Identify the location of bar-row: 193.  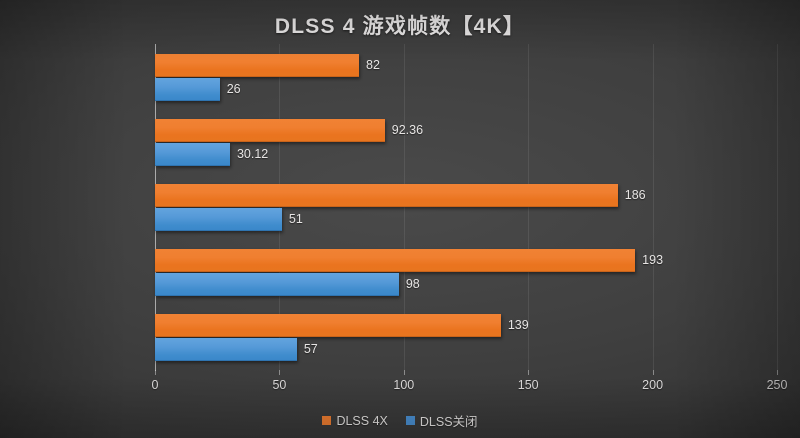
(466, 261).